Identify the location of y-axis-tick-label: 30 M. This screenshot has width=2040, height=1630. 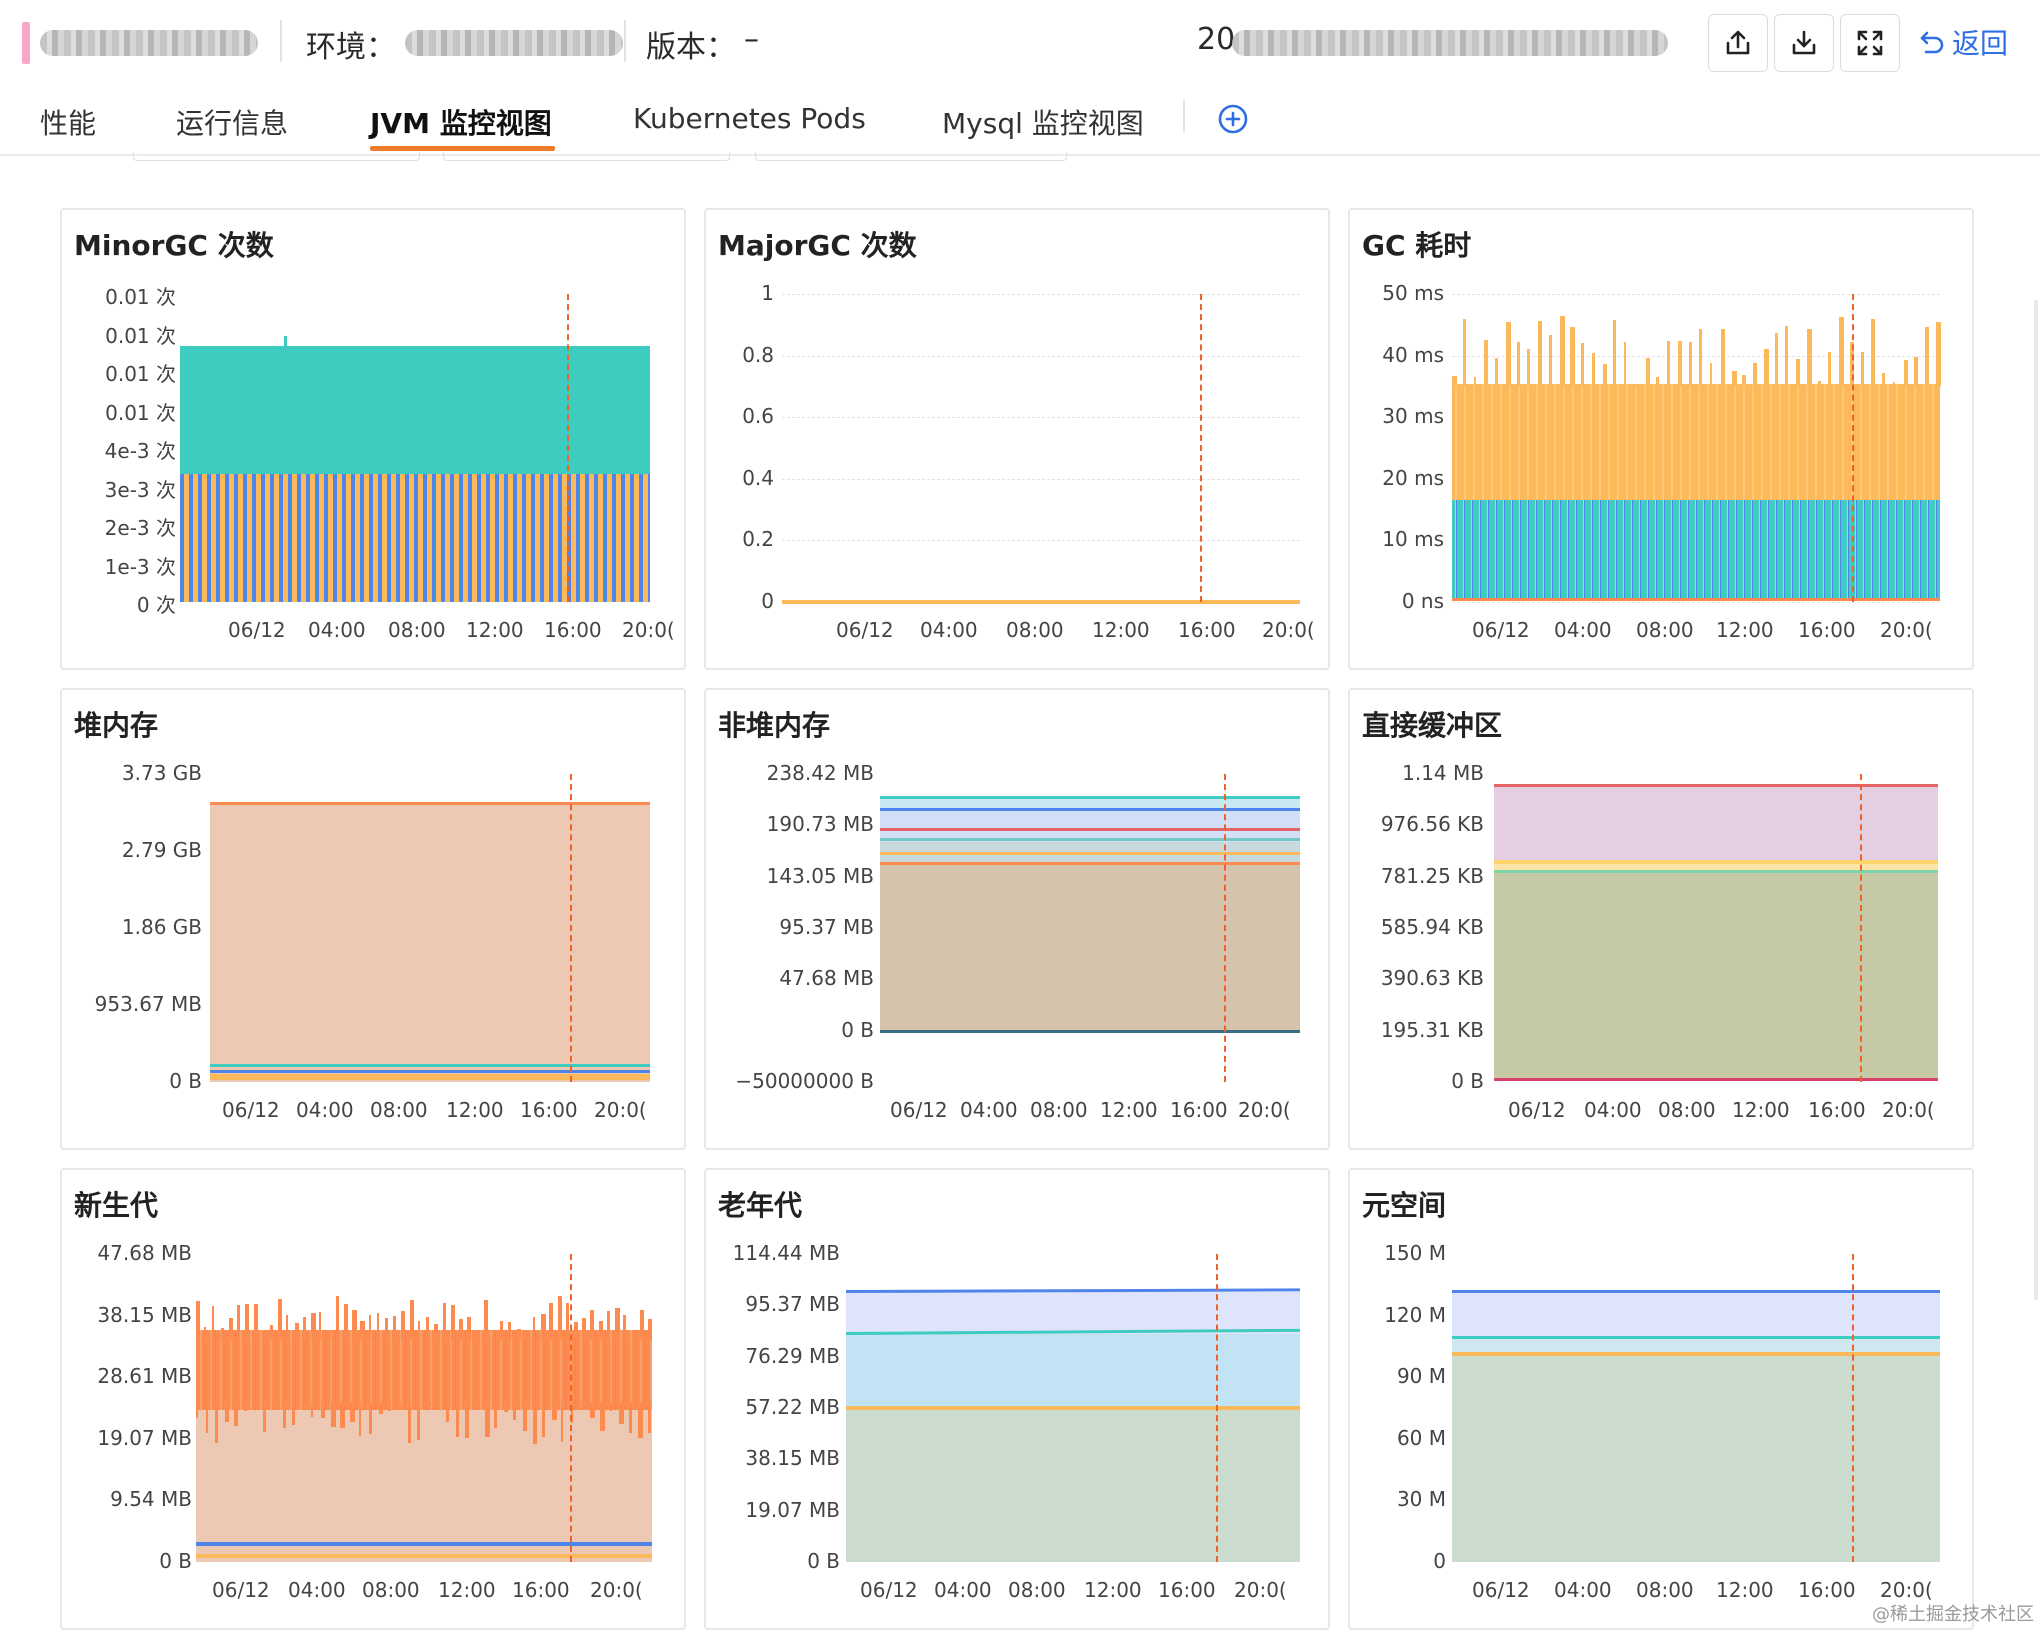
(1421, 1499).